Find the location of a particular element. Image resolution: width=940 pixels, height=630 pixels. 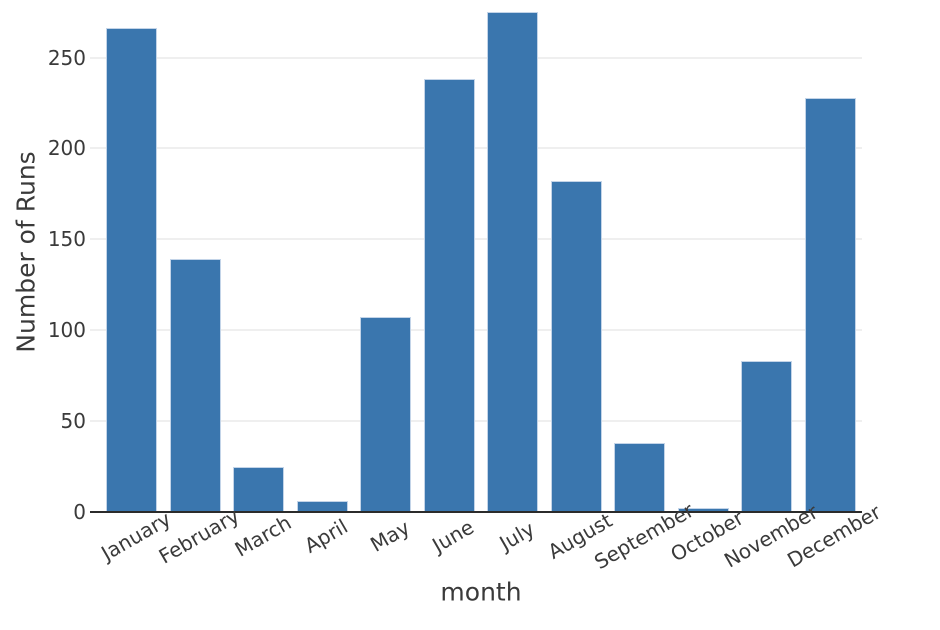

x-axis-title: month is located at coordinates (481, 592).